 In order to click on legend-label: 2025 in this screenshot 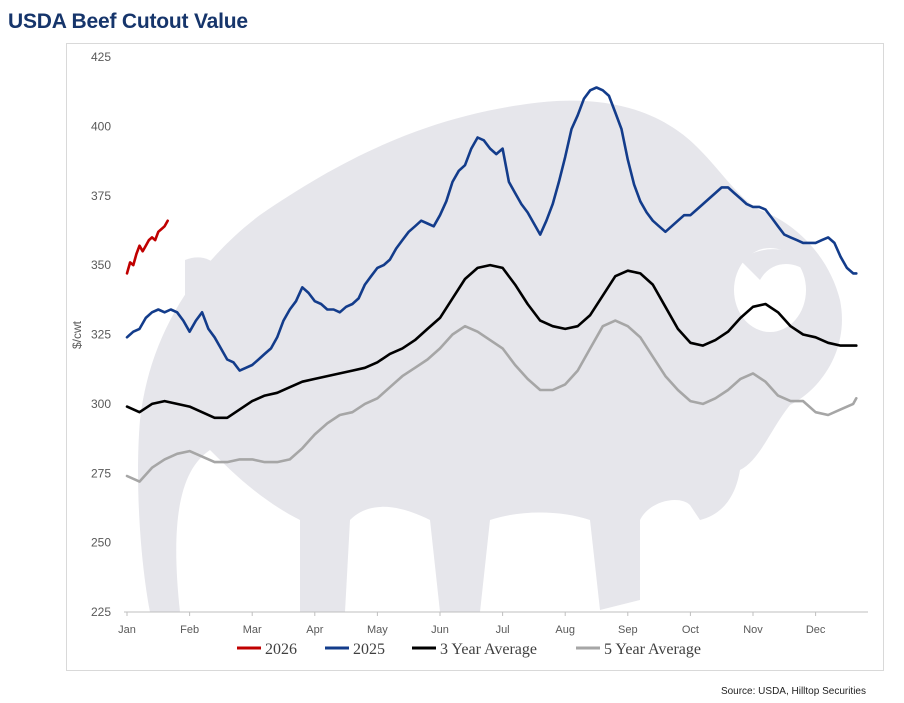, I will do `click(369, 649)`.